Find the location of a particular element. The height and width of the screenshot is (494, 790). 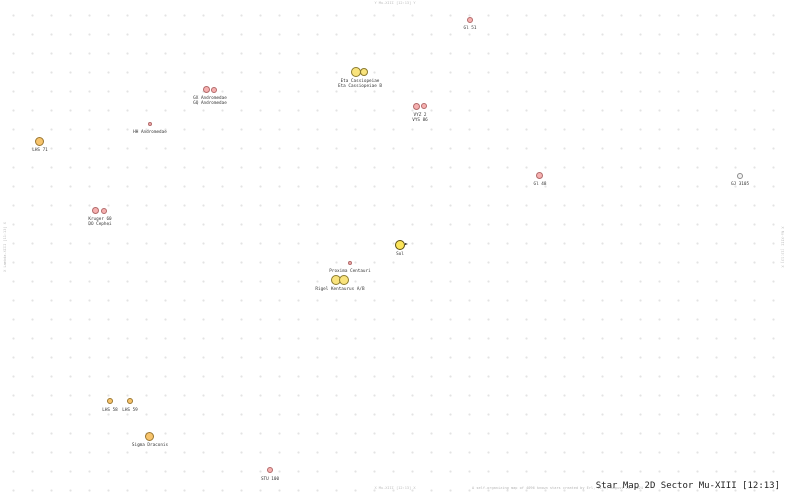

star-label-line: Kruger 60 is located at coordinates (100, 219).